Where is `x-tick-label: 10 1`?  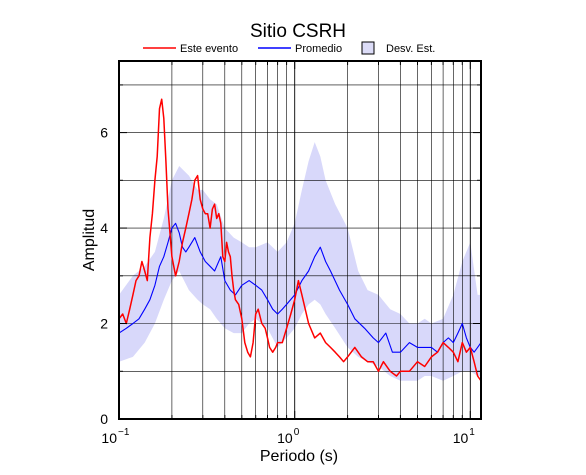 x-tick-label: 10 1 is located at coordinates (464, 436).